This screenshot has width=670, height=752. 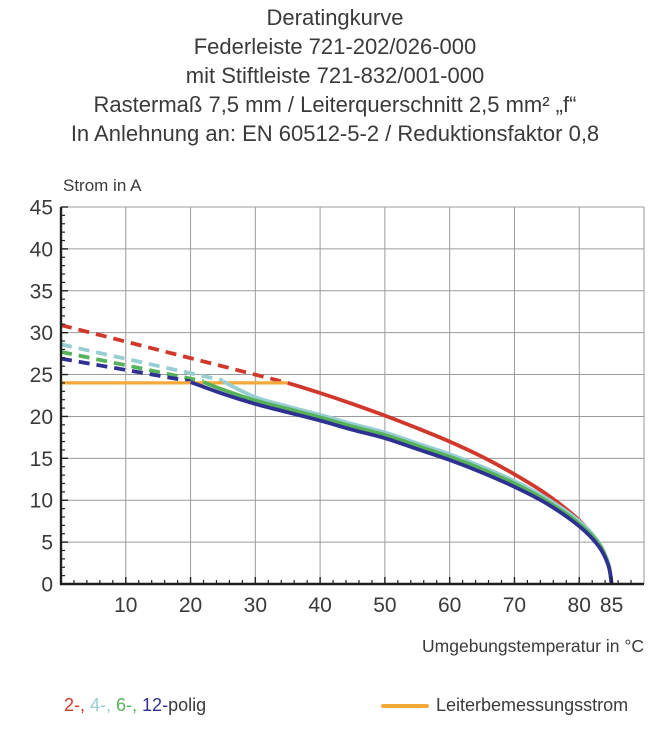 What do you see at coordinates (335, 46) in the screenshot?
I see `subtitle-female-connector: Federleiste 721-202/026-000` at bounding box center [335, 46].